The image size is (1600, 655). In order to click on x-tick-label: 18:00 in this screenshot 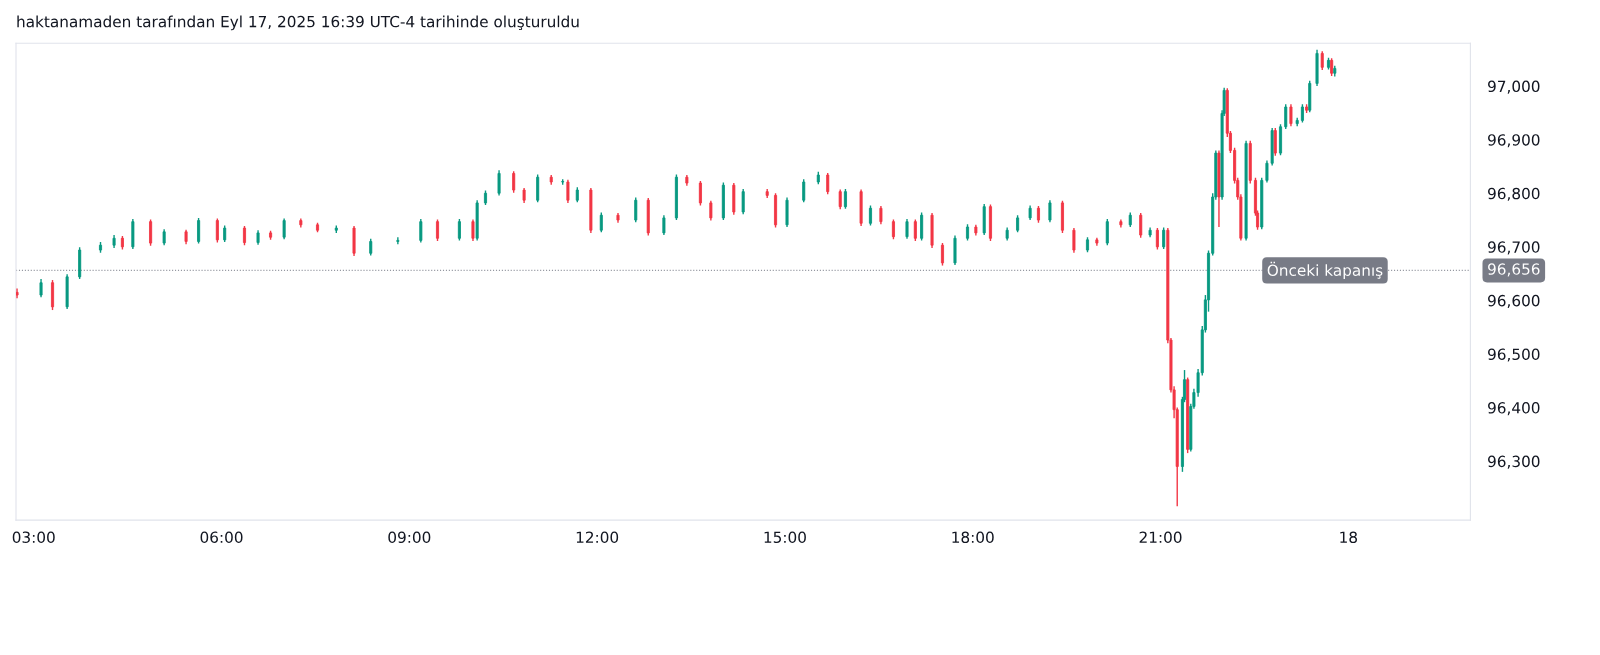, I will do `click(973, 537)`.